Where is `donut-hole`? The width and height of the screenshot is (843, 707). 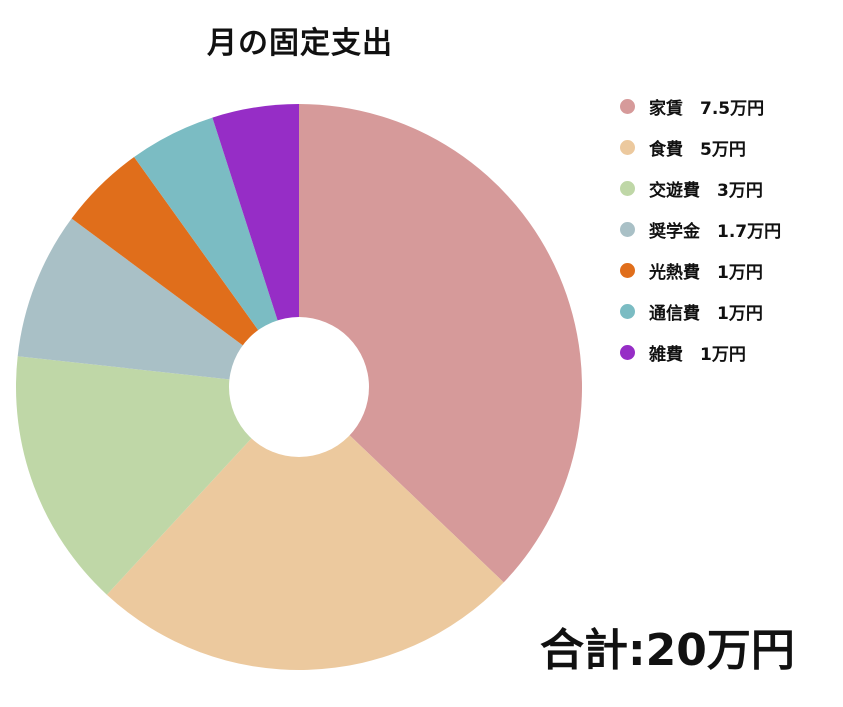 donut-hole is located at coordinates (299, 387).